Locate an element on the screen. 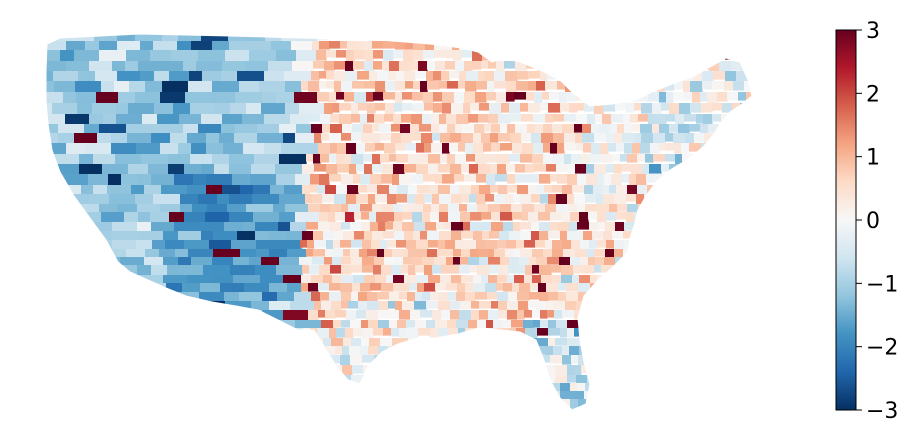  colorbar-tick-label: 2 is located at coordinates (873, 94).